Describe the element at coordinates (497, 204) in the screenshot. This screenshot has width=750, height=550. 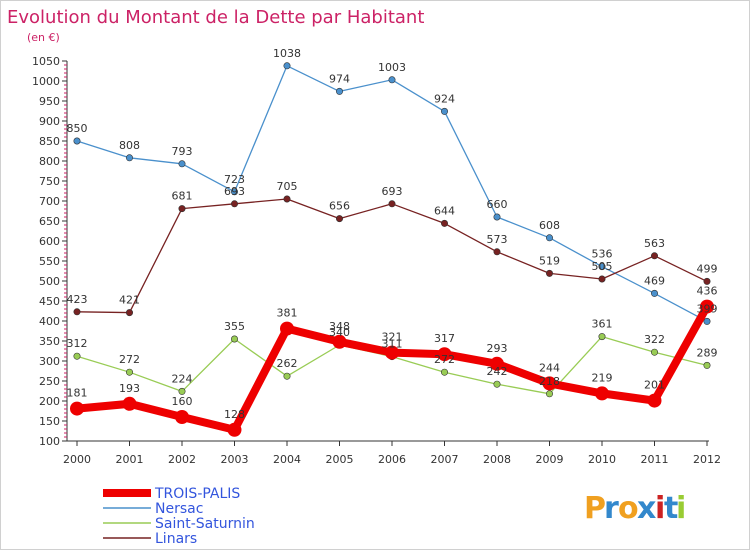
I see `data-label: 660` at that location.